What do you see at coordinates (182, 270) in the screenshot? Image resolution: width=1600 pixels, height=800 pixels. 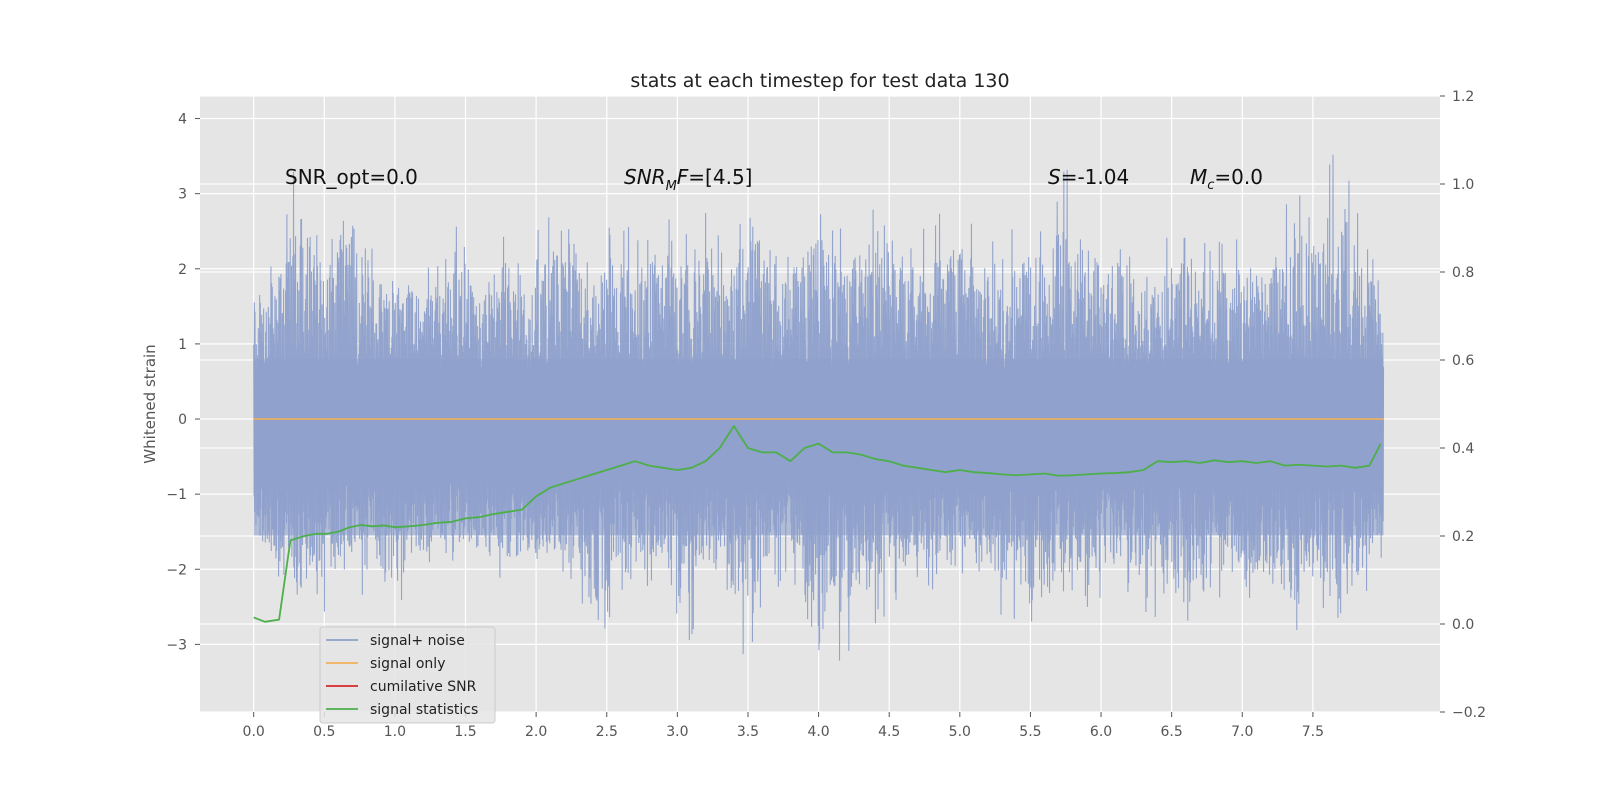 I see `y-tick-label: 2` at bounding box center [182, 270].